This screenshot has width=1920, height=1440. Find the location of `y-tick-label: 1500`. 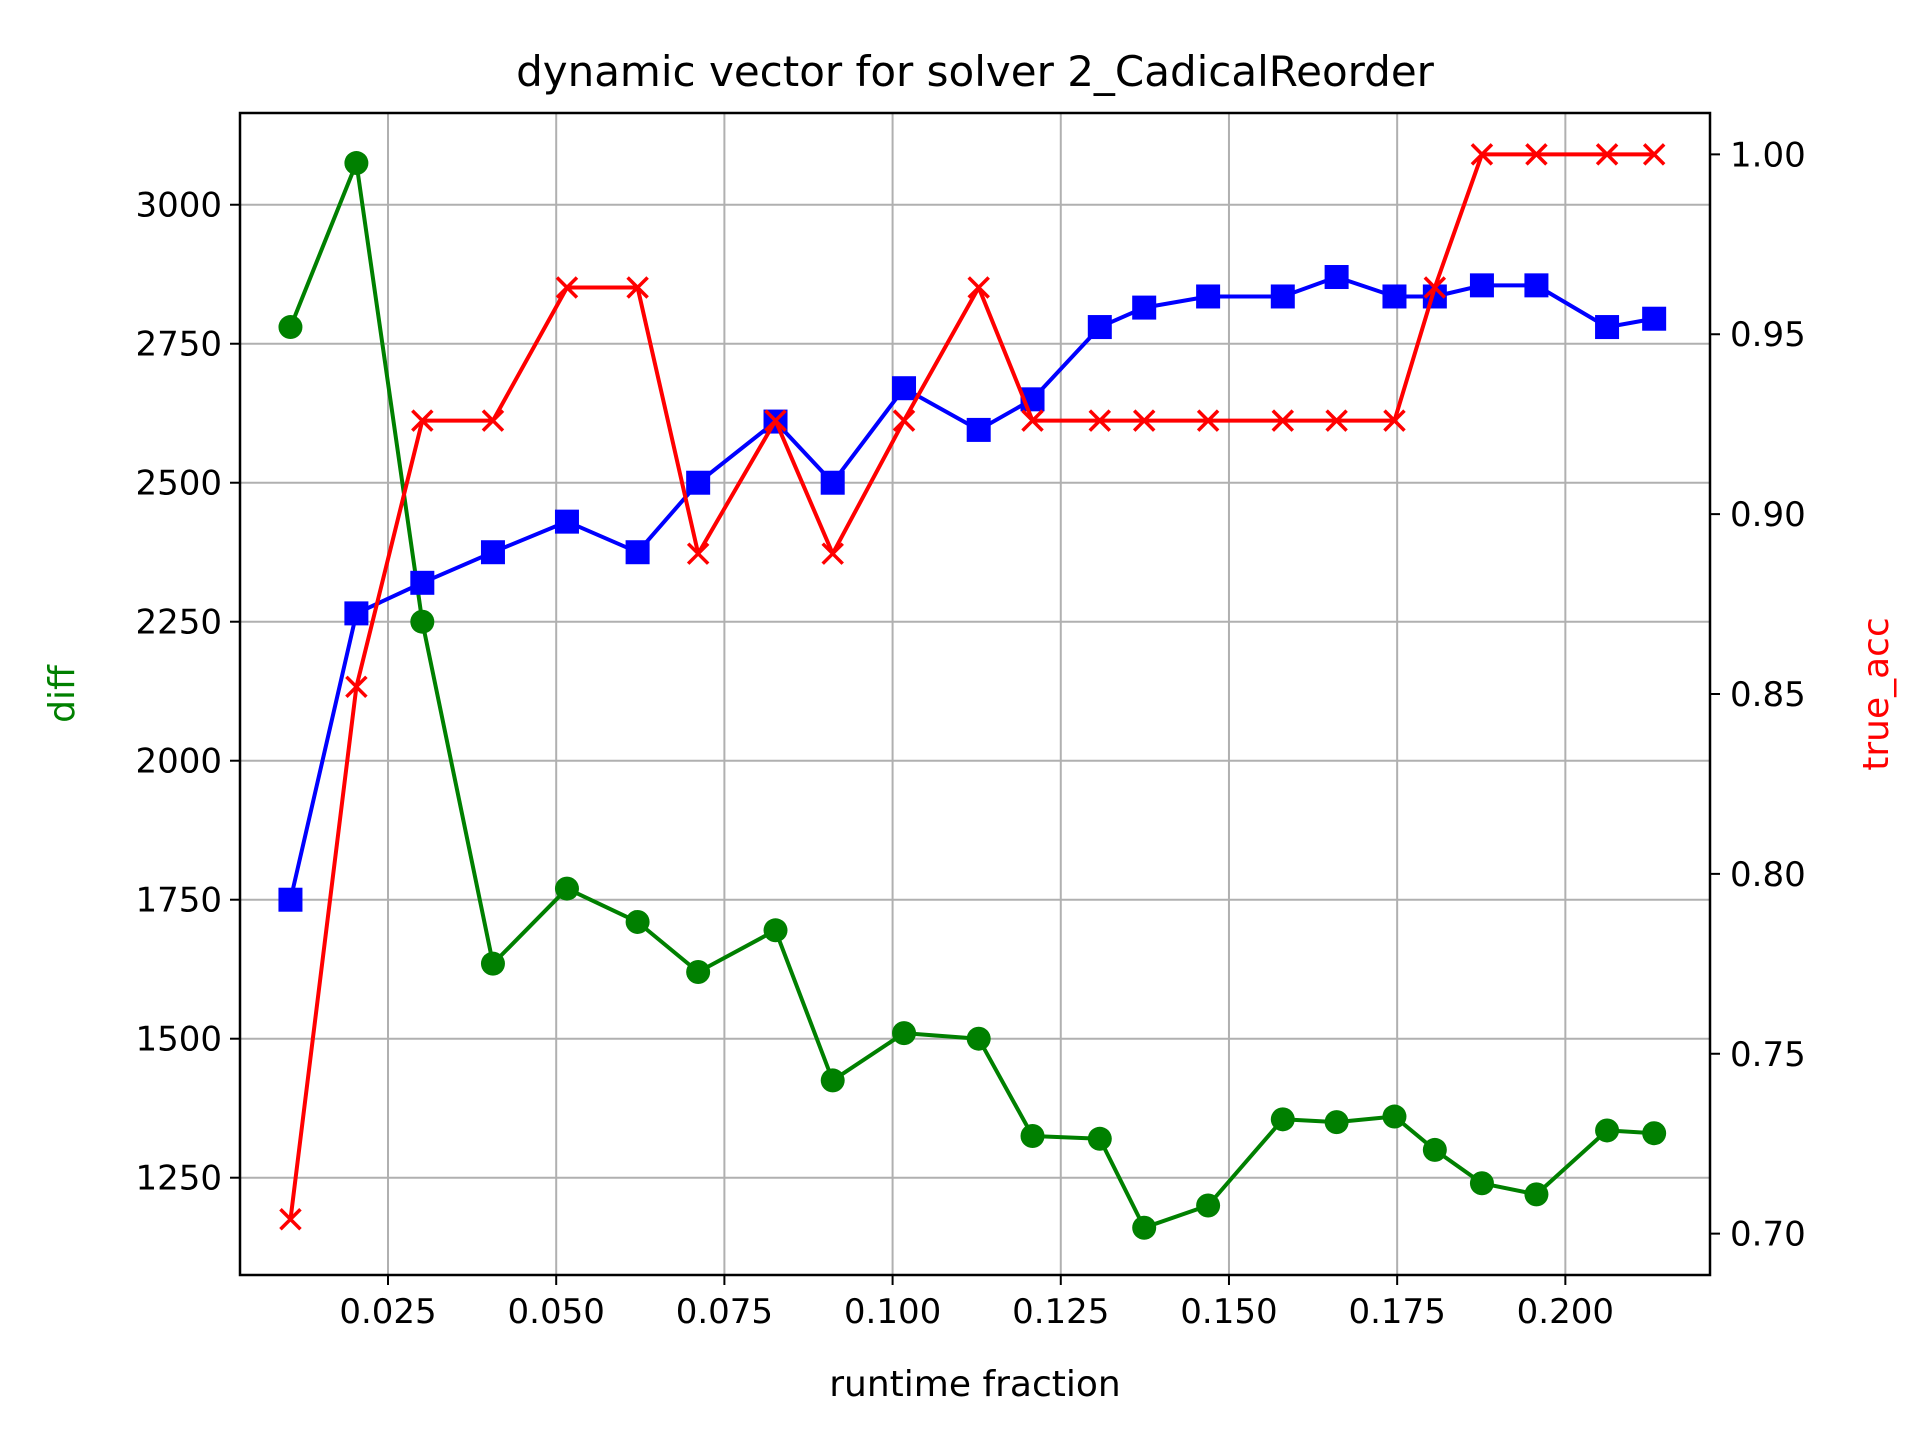

y-tick-label: 1500 is located at coordinates (178, 1040).